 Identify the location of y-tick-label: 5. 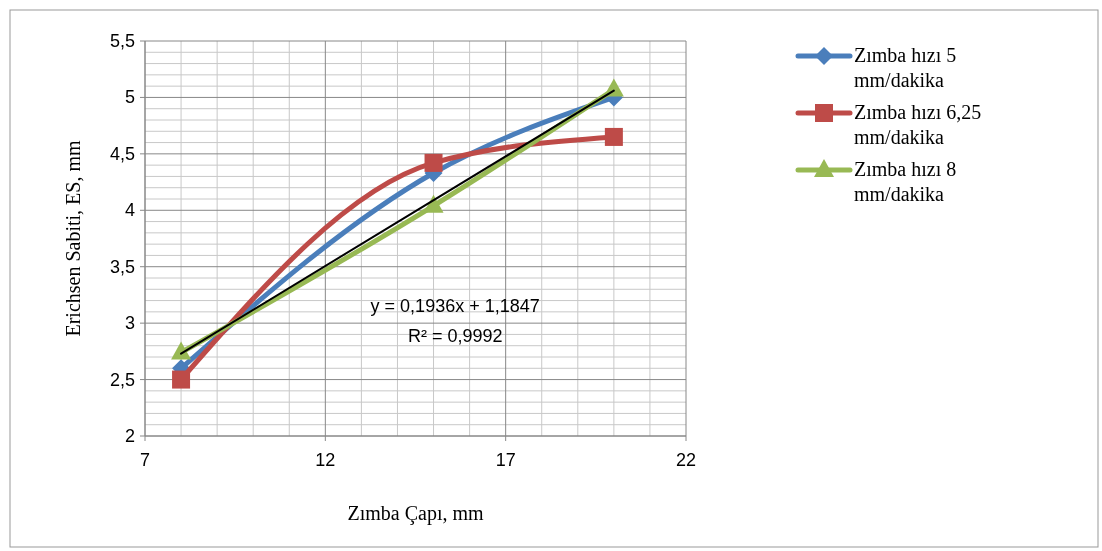
(129, 97).